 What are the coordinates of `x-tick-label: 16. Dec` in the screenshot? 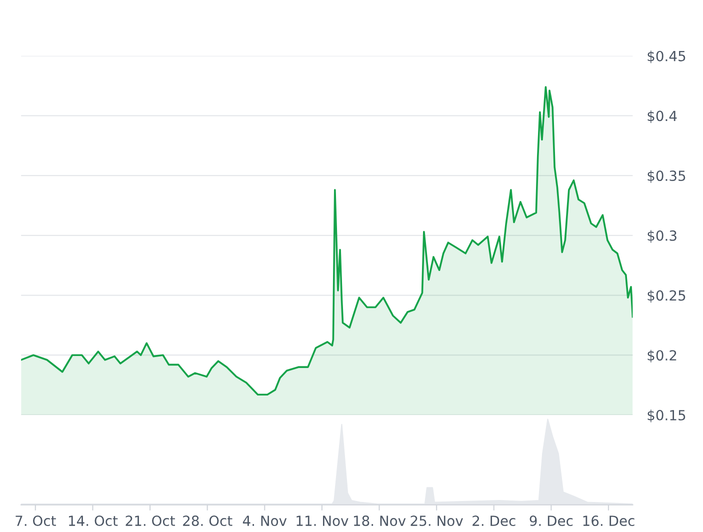 It's located at (608, 521).